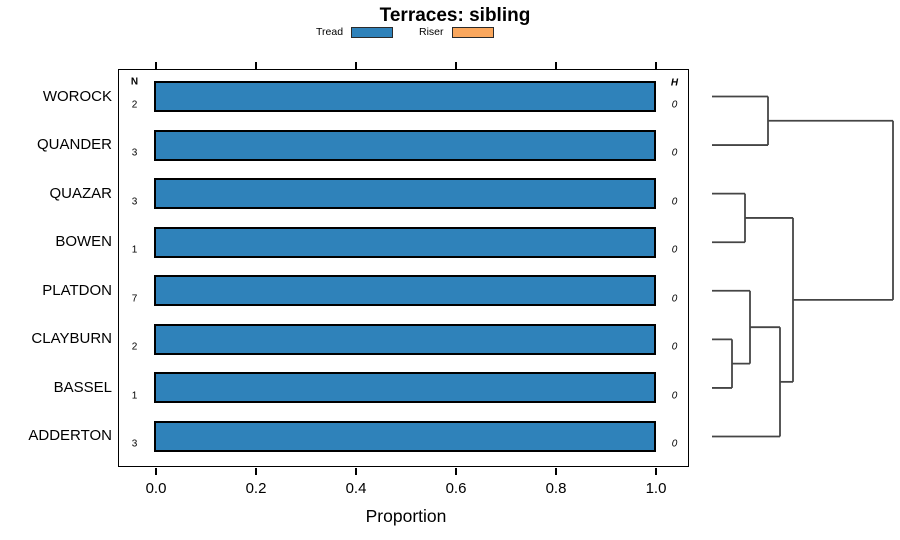  Describe the element at coordinates (356, 471) in the screenshot. I see `bottom-tick-0.4` at that location.